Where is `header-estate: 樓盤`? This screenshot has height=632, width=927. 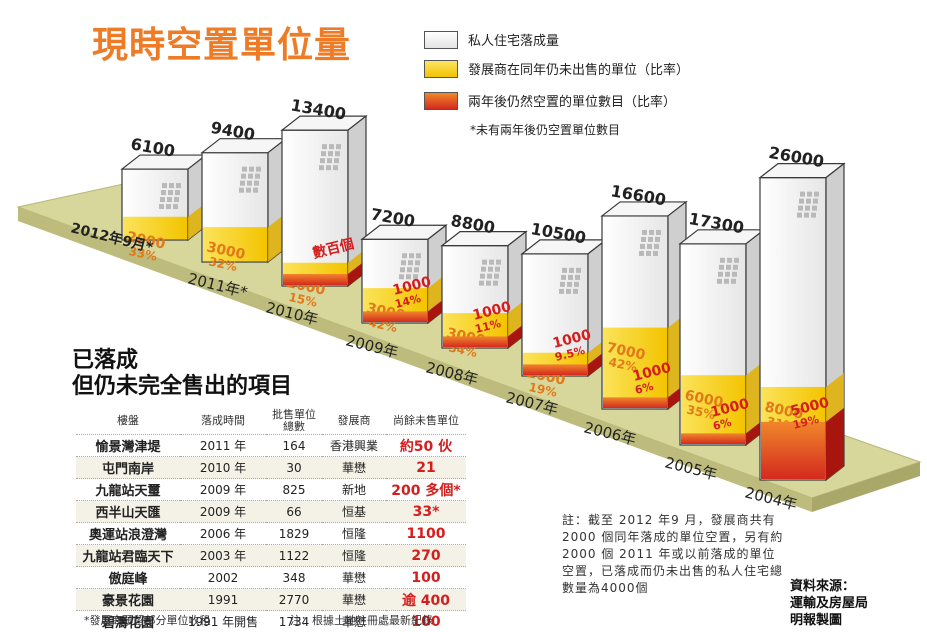 header-estate: 樓盤 is located at coordinates (128, 421).